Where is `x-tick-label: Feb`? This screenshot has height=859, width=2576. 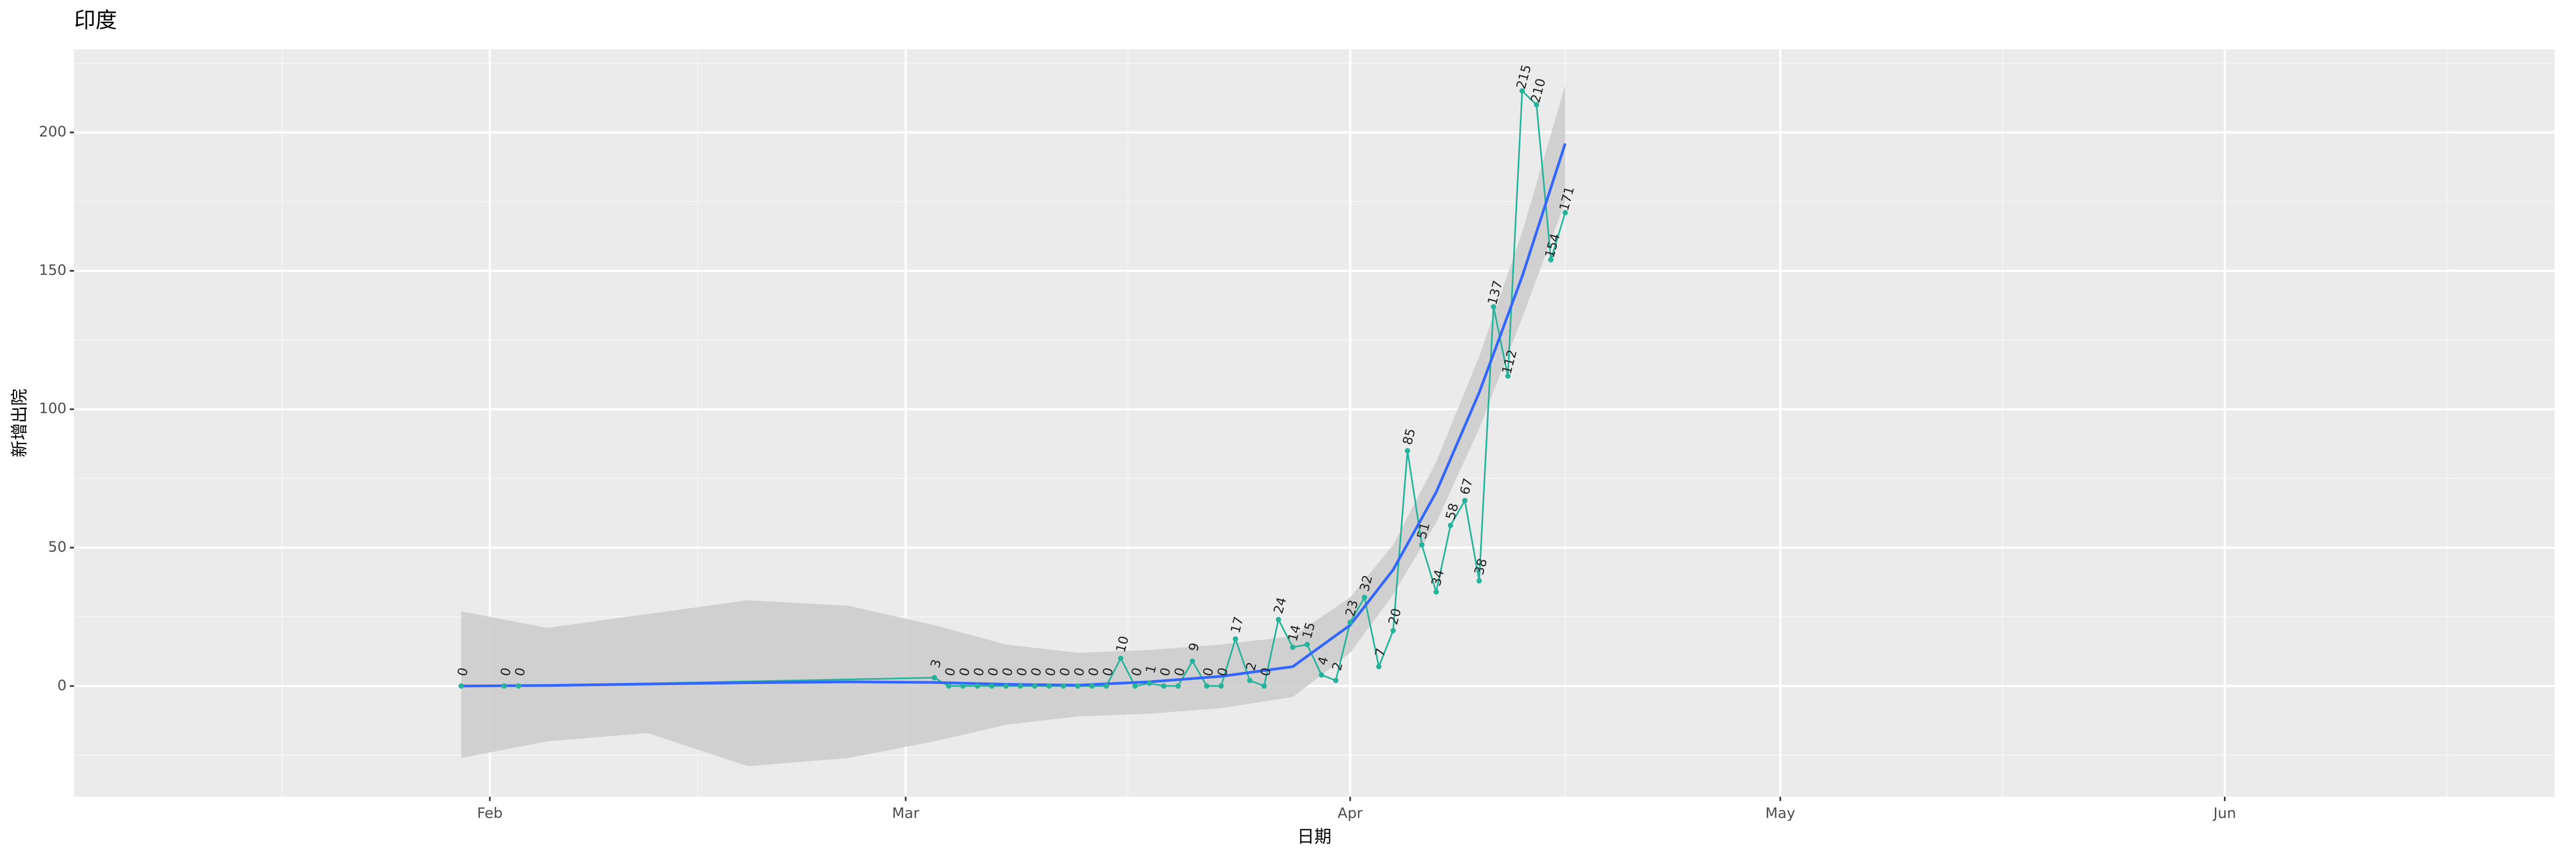 x-tick-label: Feb is located at coordinates (490, 813).